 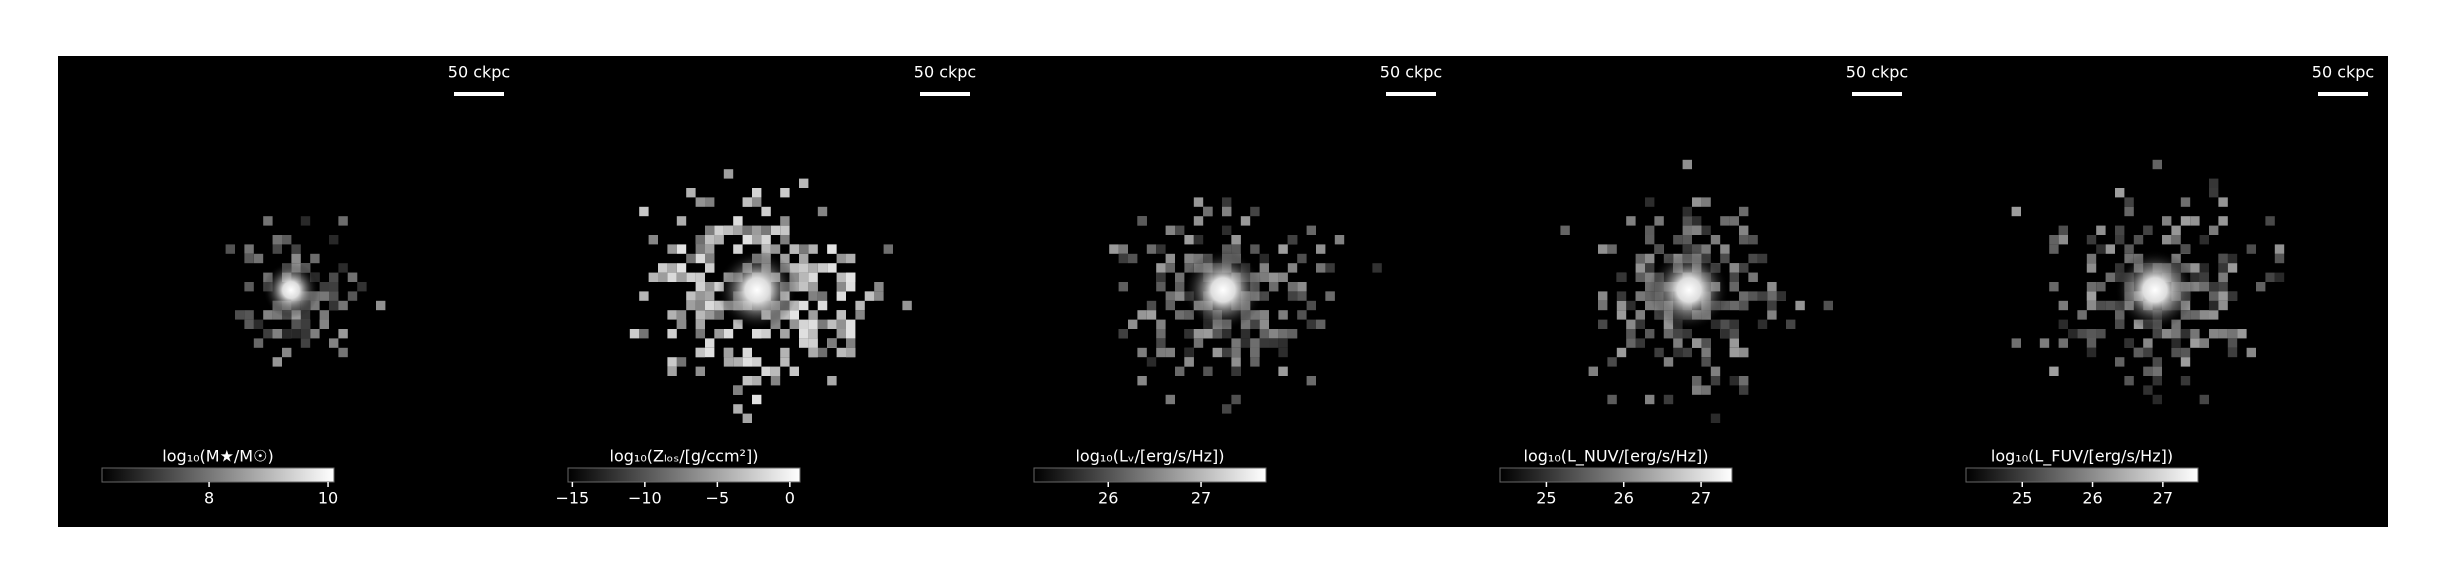 What do you see at coordinates (718, 498) in the screenshot?
I see `colorbar-tick-label: −5` at bounding box center [718, 498].